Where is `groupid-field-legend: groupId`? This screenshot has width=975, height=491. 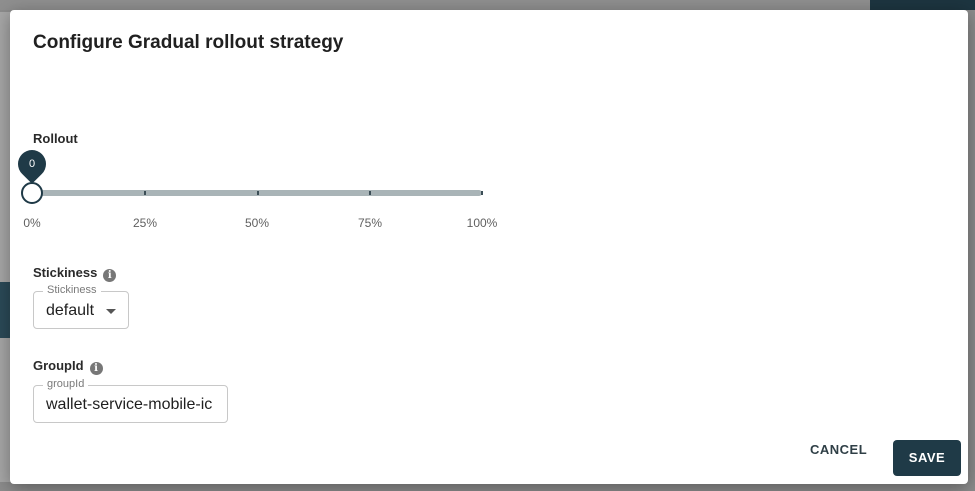 groupid-field-legend: groupId is located at coordinates (66, 384).